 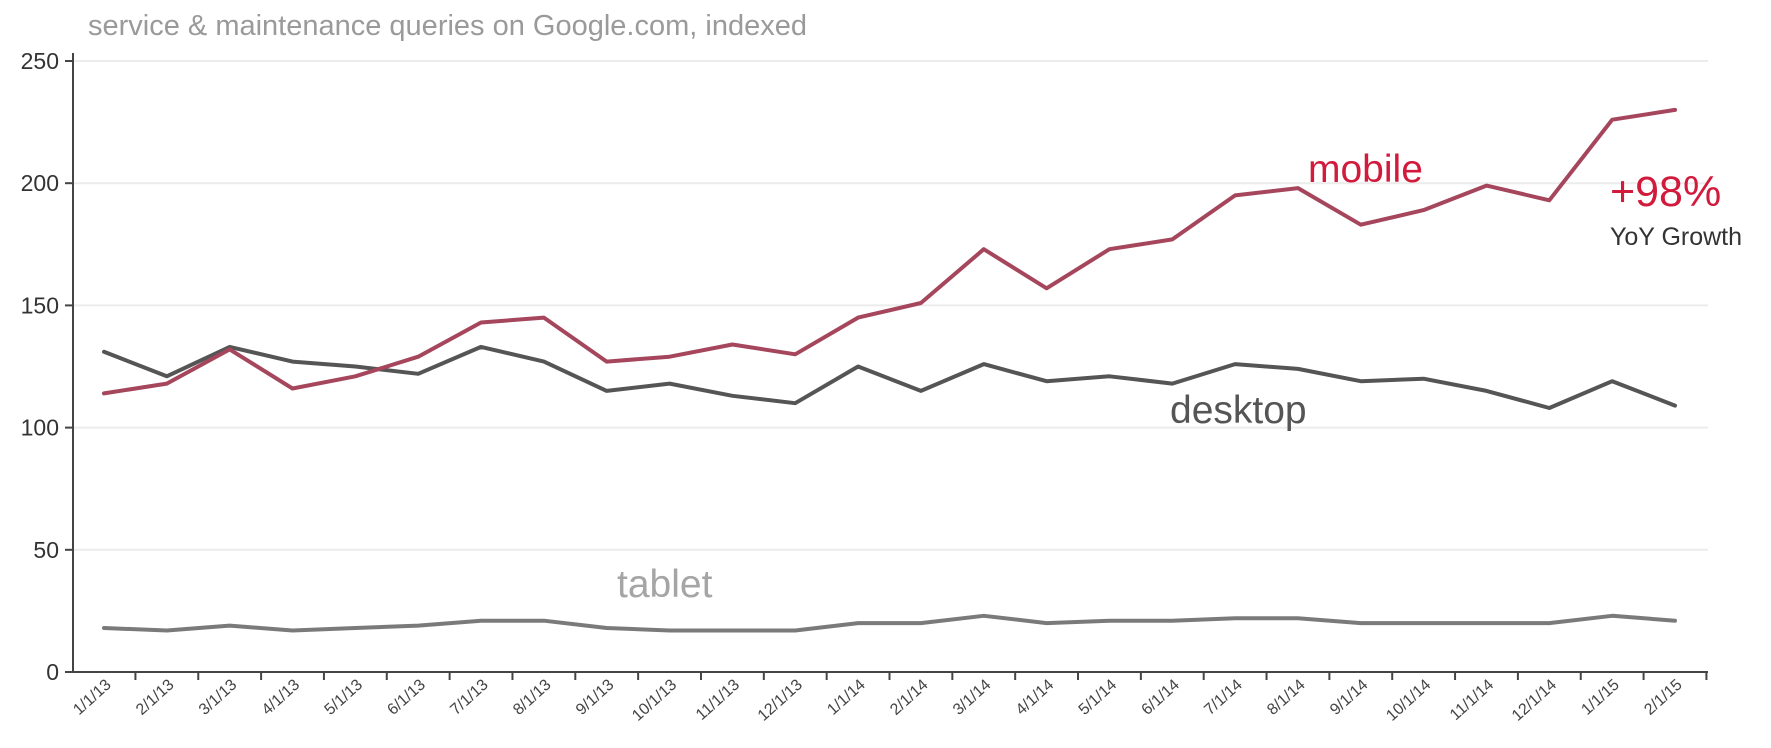 I want to click on x-tick-label: 9/1/14, so click(x=1349, y=697).